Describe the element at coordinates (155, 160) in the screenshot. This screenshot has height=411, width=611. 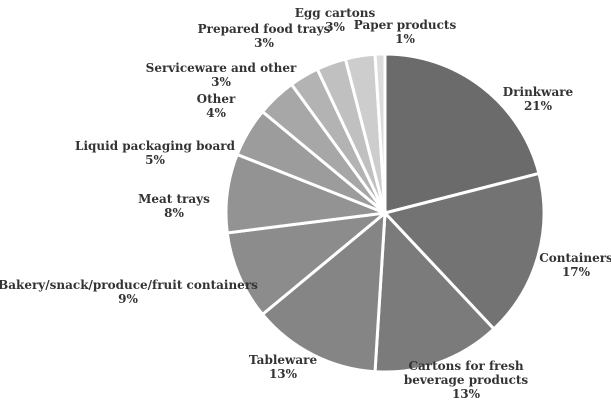
I see `label-liquid-packaging-value: 5%` at that location.